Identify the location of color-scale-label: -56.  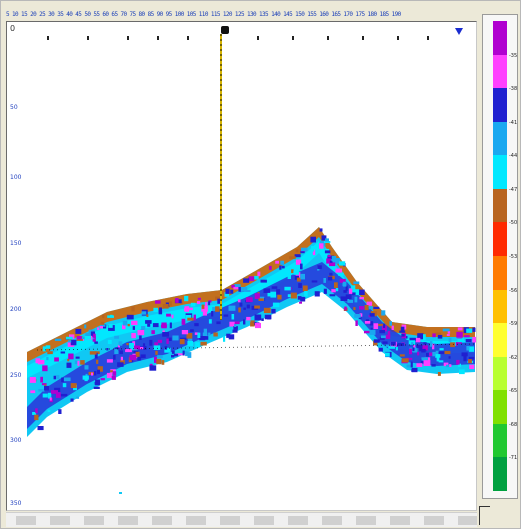
(513, 290).